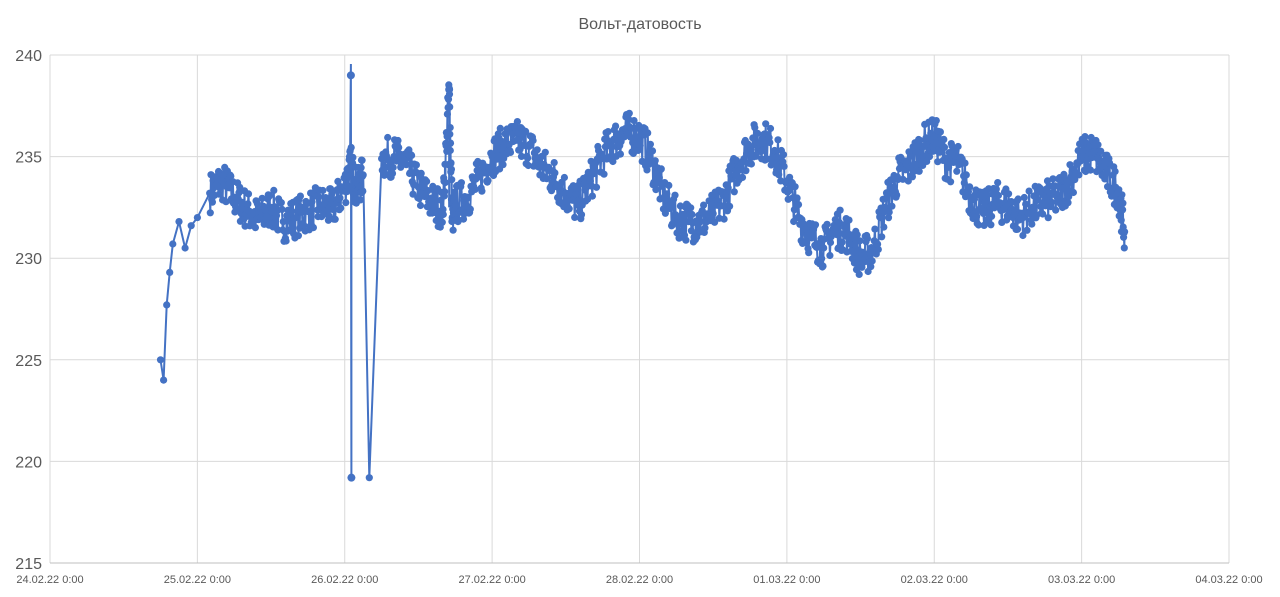 Image resolution: width=1280 pixels, height=597 pixels. Describe the element at coordinates (28, 361) in the screenshot. I see `y-tick-label: 225` at that location.